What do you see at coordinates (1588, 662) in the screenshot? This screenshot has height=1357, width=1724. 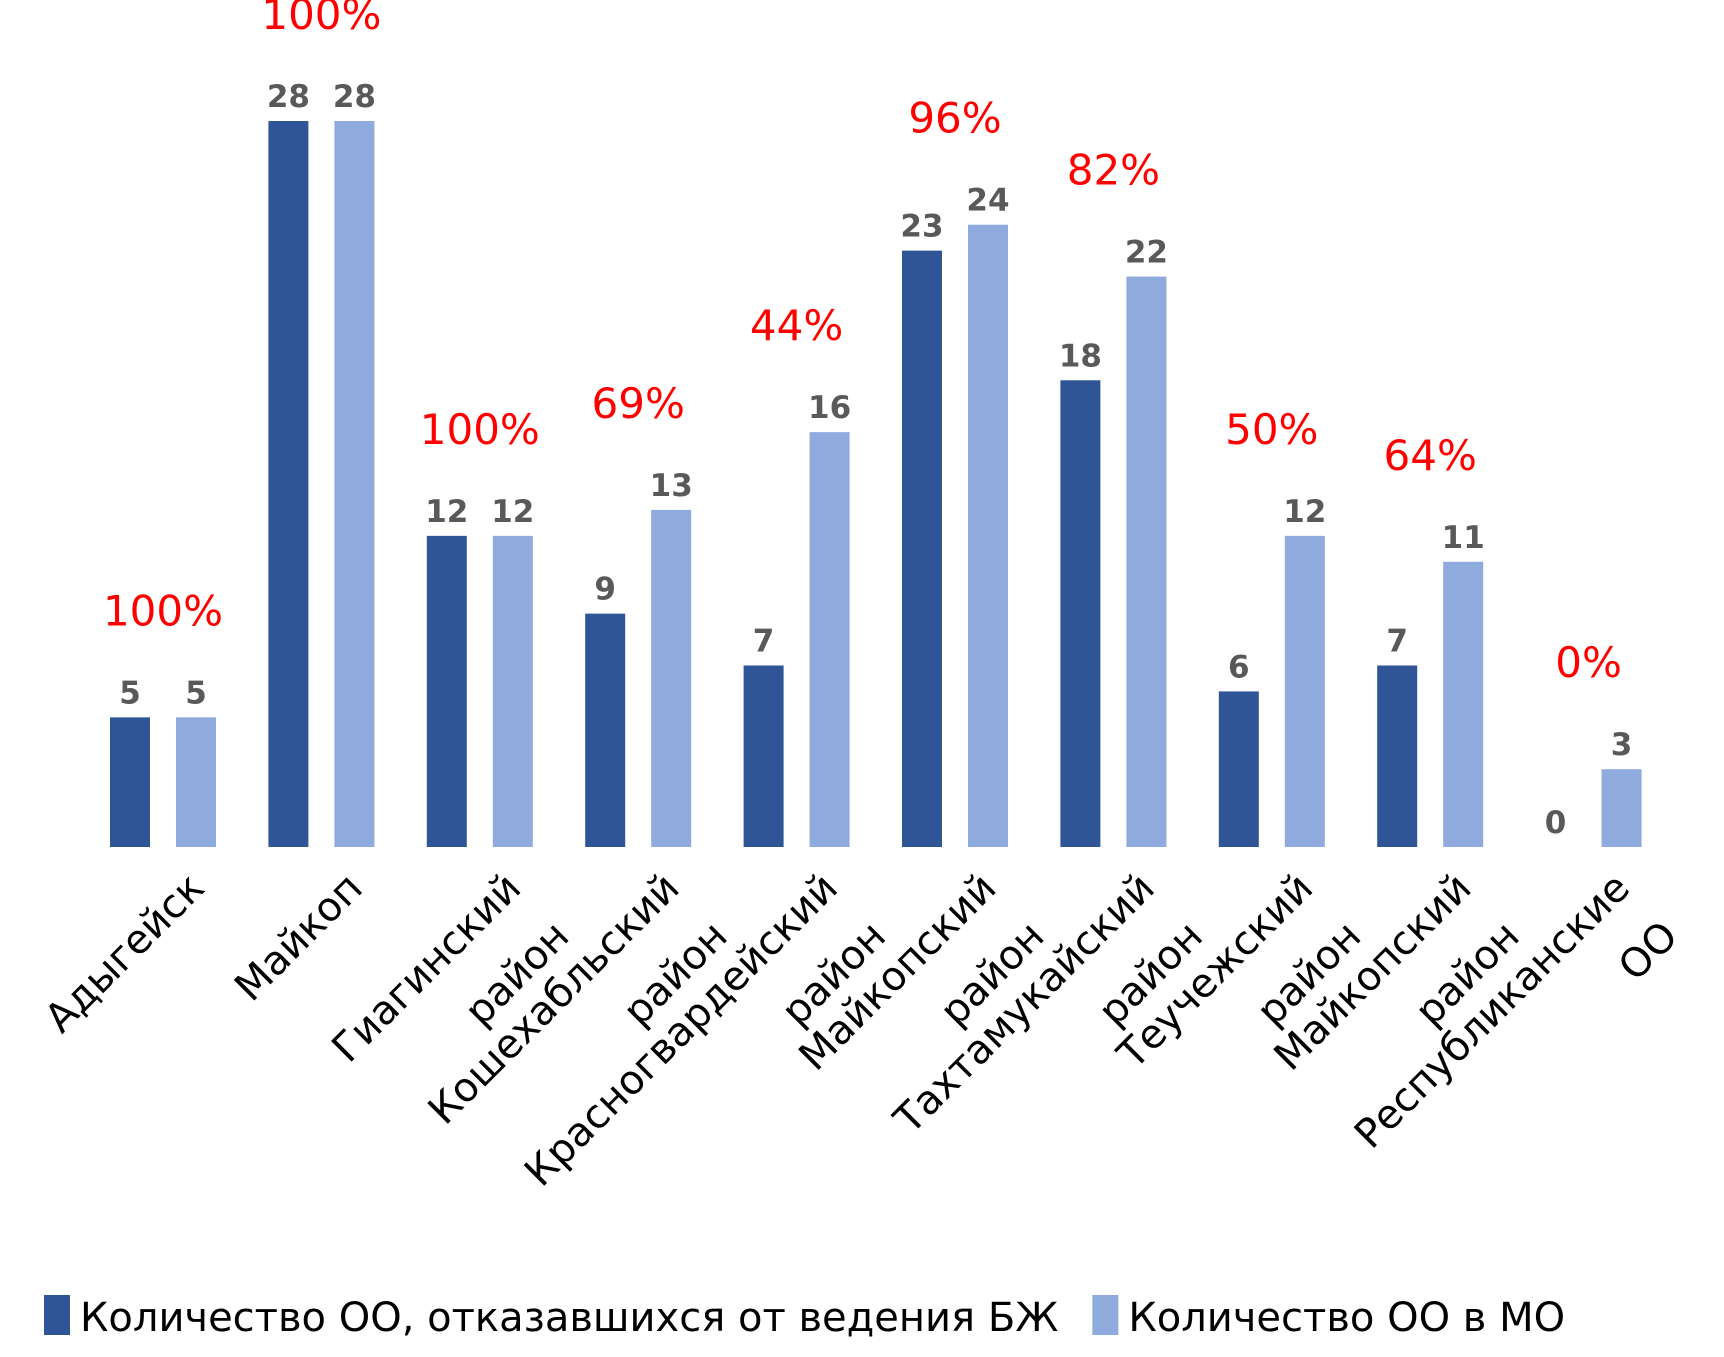 I see `annotation: 0%` at bounding box center [1588, 662].